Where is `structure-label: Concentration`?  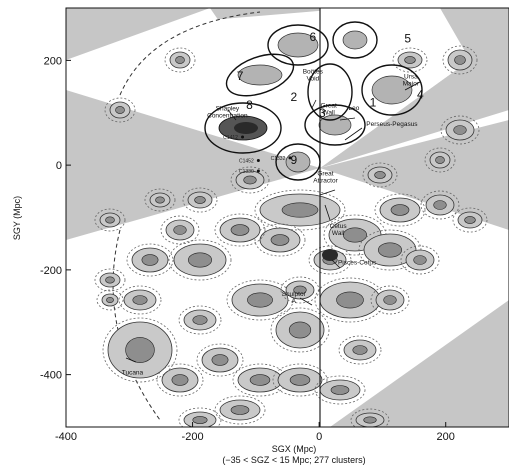 structure-label: Concentration is located at coordinates (227, 116).